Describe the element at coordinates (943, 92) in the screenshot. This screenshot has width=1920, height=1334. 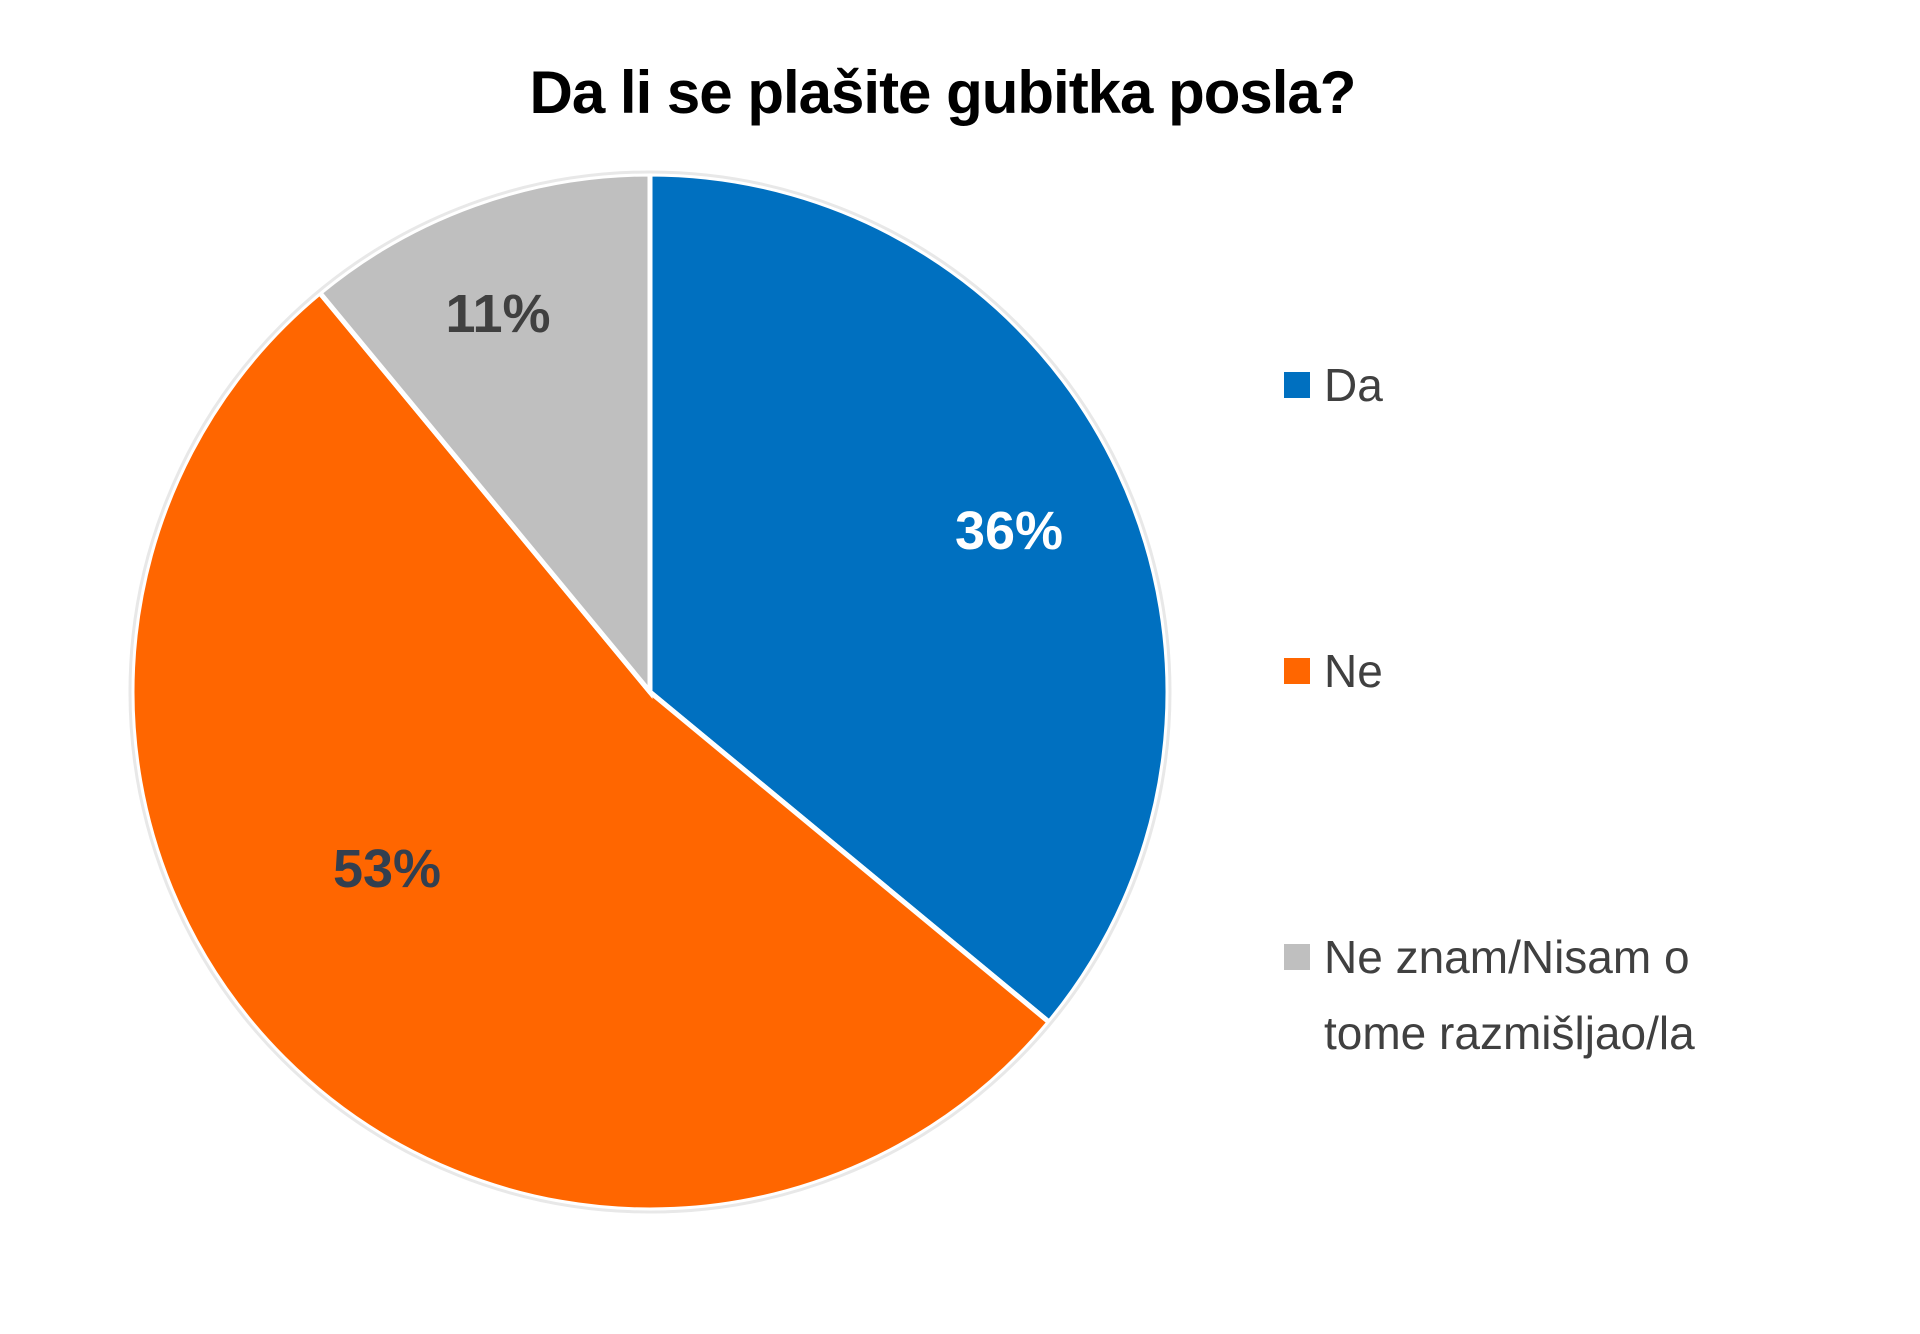
I see `chart-title: Da li se plašite gubitka posla?` at that location.